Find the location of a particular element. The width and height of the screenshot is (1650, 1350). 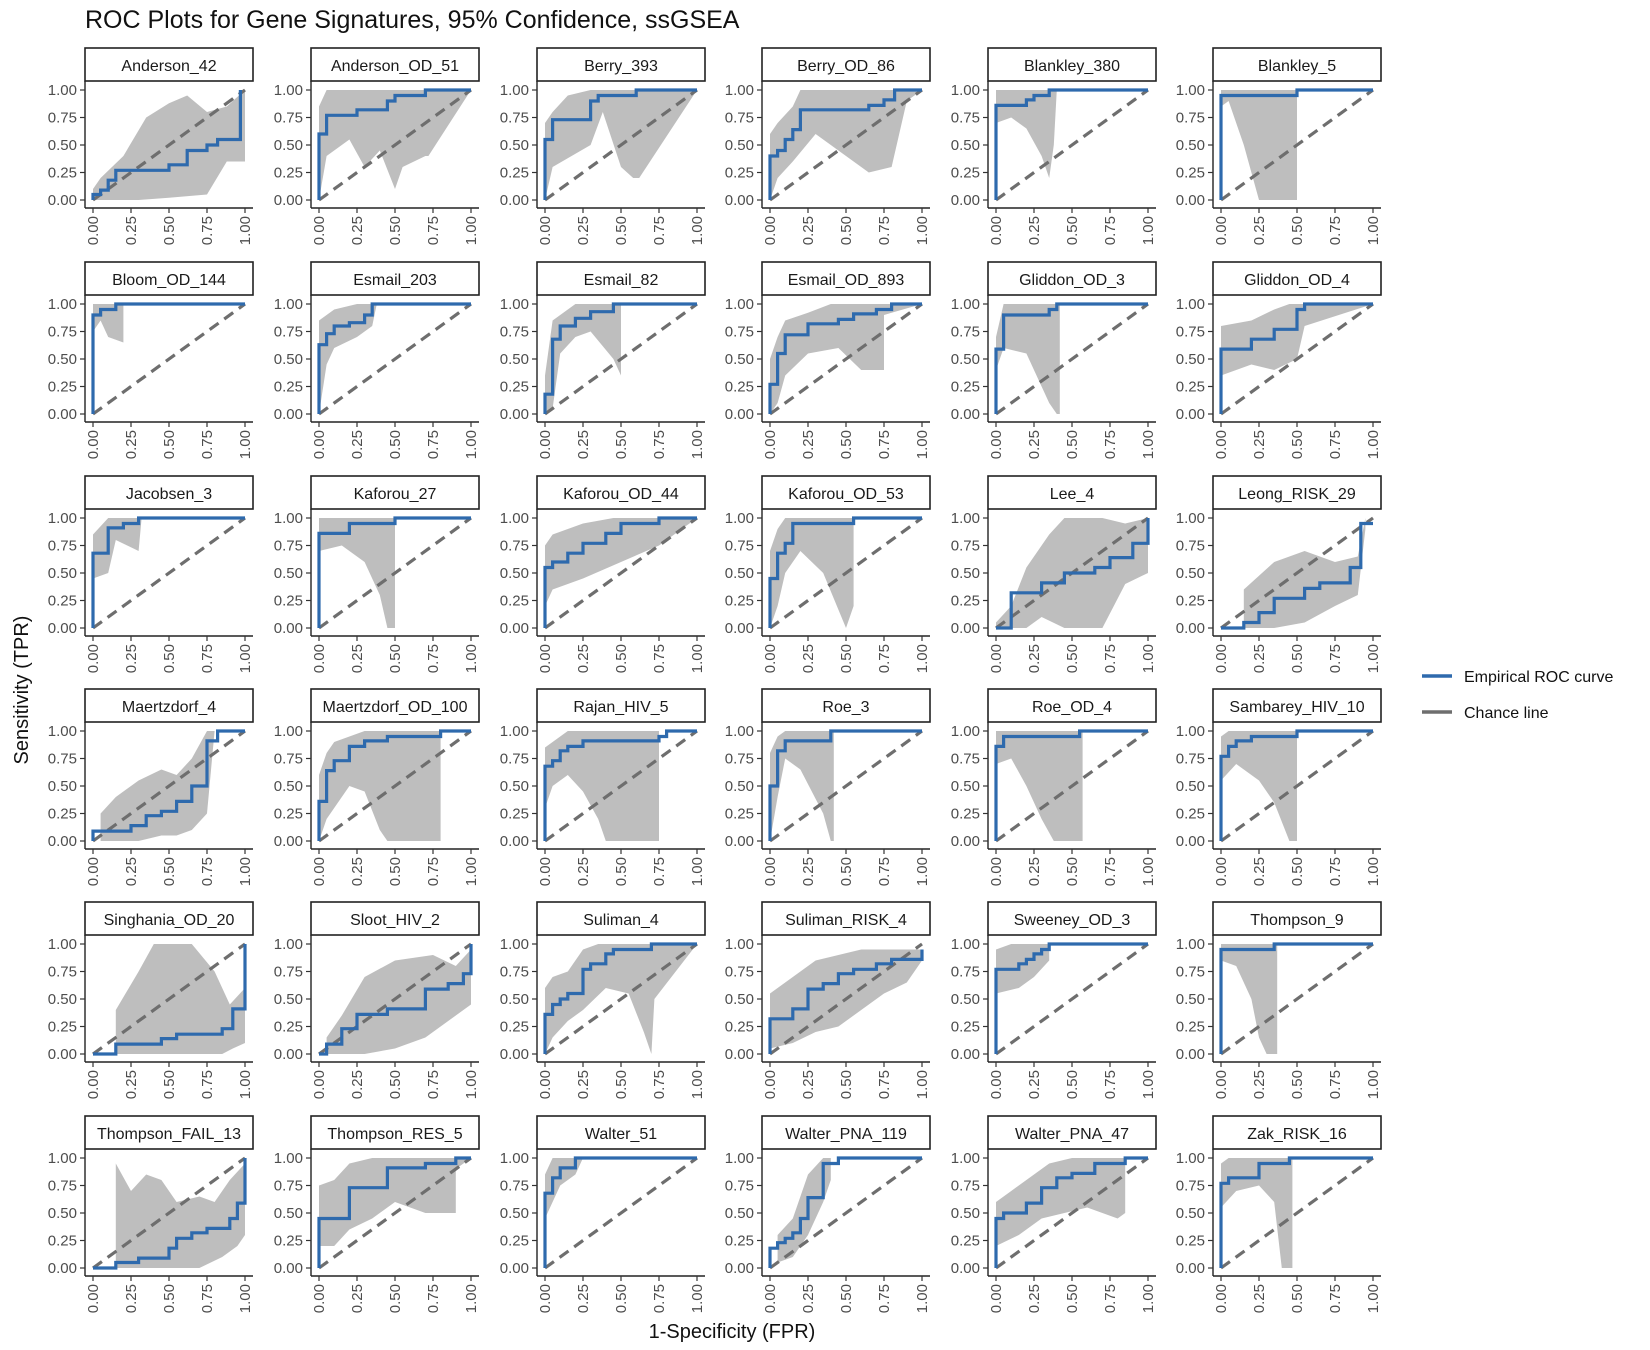

facet-label: Singhania_OD_20 is located at coordinates (169, 920).